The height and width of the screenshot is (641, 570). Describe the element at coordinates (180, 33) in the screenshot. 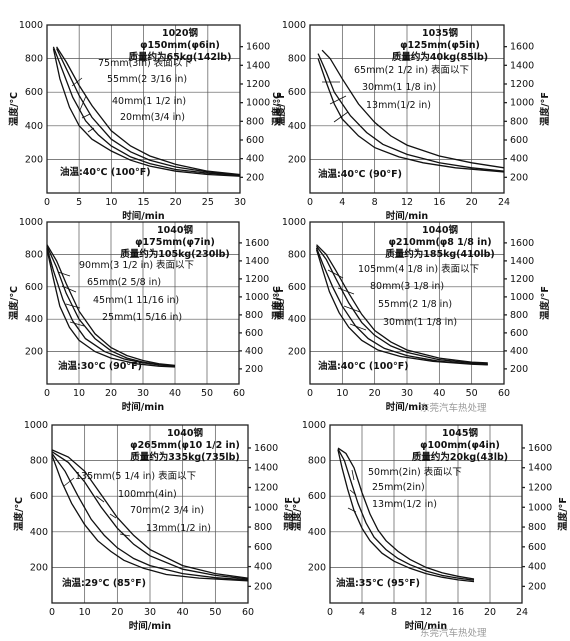

I see `chart-title-line: 1020钢` at that location.